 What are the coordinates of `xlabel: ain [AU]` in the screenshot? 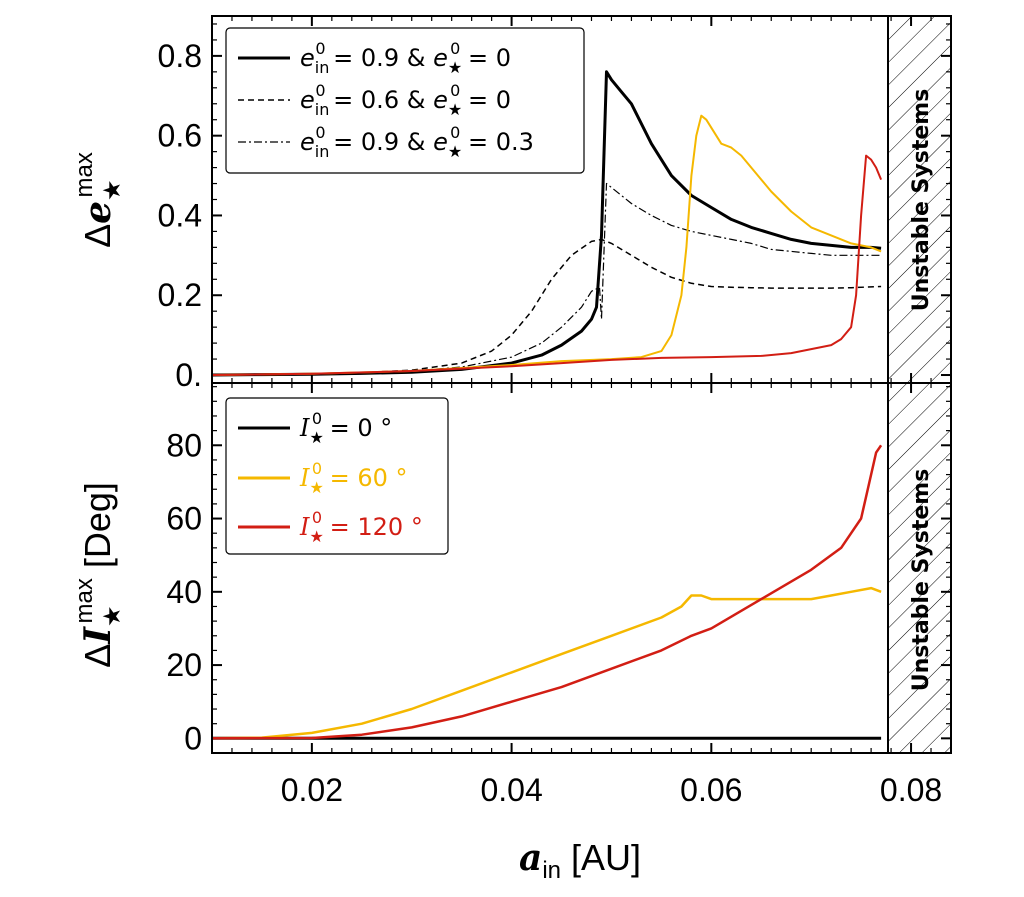 It's located at (580, 860).